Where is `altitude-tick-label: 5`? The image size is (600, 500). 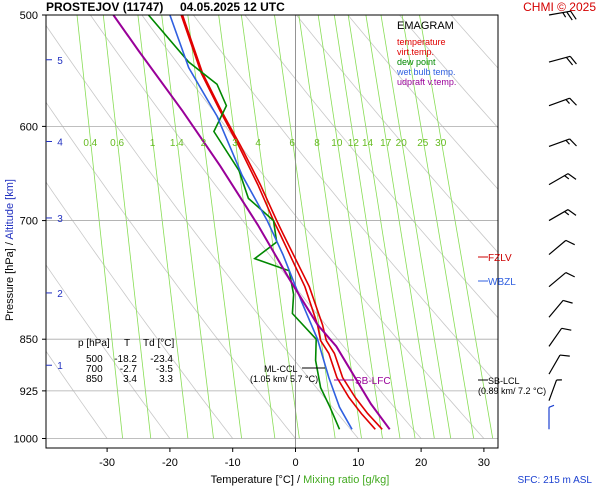
altitude-tick-label: 5 is located at coordinates (60, 61).